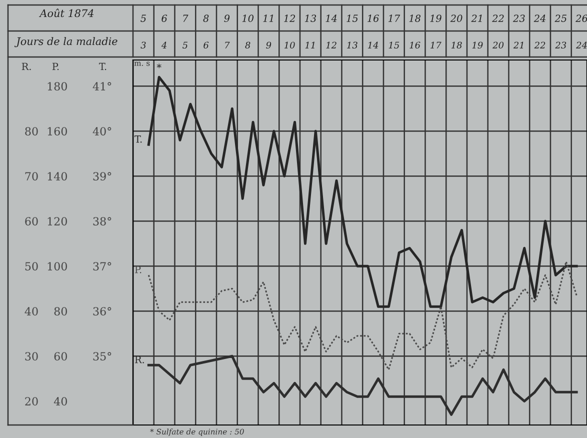 The height and width of the screenshot is (438, 587). I want to click on x-tick-label: 10, so click(248, 18).